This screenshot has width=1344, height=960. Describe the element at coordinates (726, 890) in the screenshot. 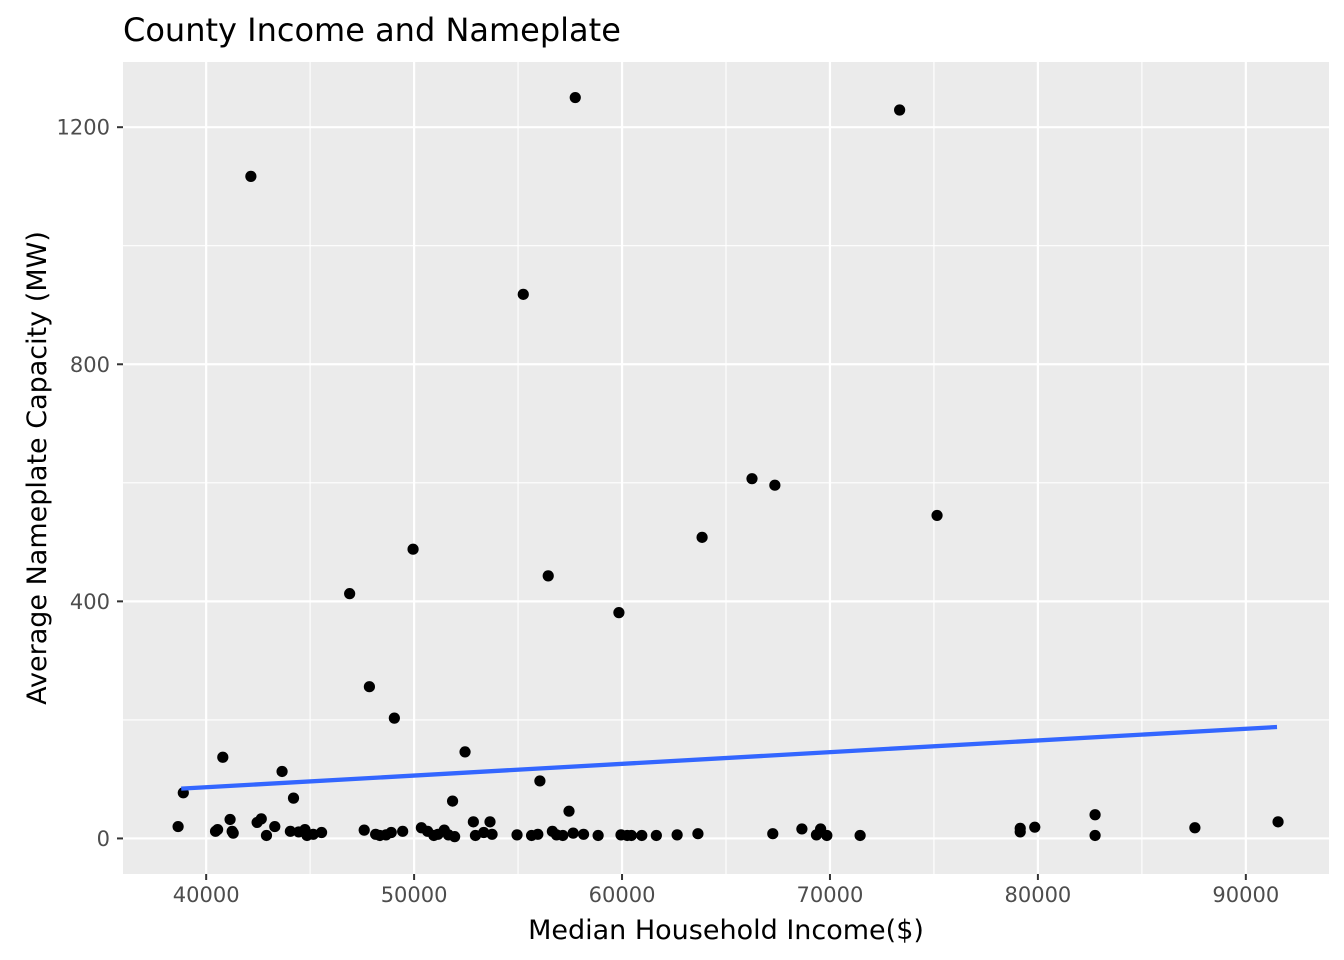

I see `x-axis: 40000 50000 60000 70000 80000 90000` at that location.